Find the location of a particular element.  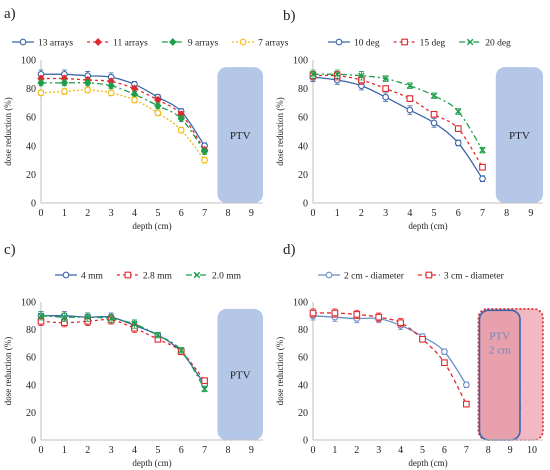

y-tick-label: 80 is located at coordinates (303, 89).